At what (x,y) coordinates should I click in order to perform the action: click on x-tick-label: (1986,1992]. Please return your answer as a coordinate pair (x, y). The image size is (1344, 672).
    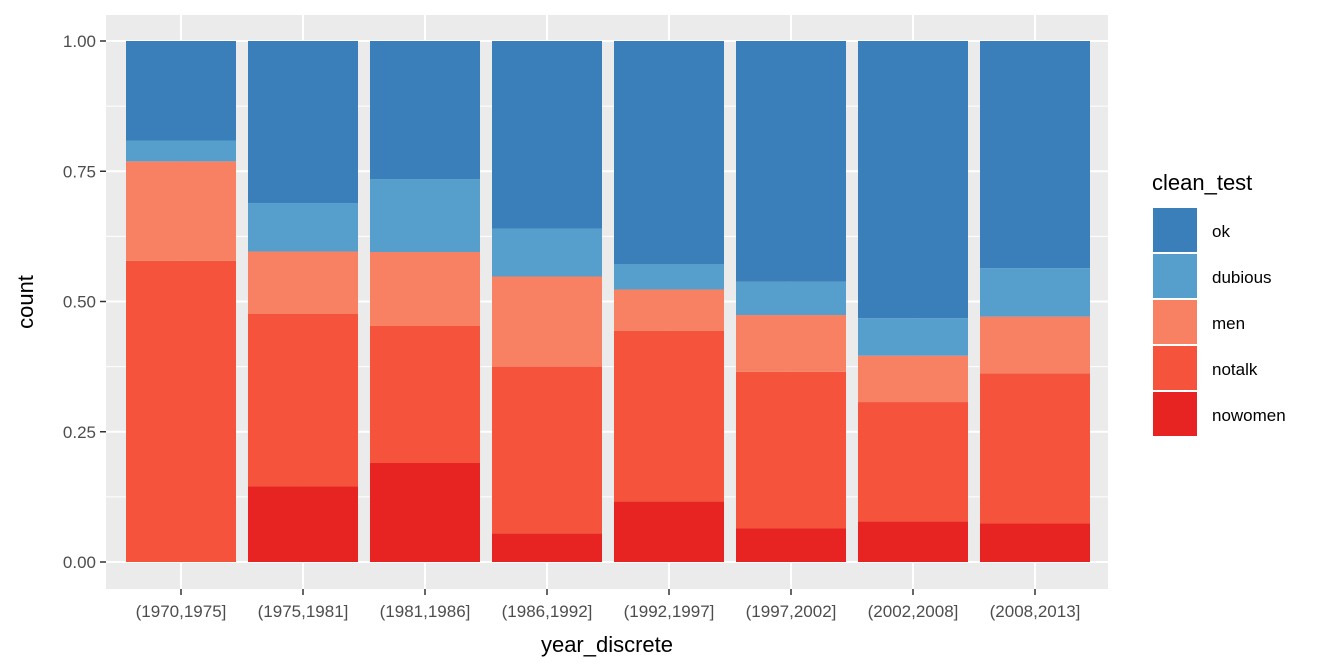
    Looking at the image, I should click on (547, 611).